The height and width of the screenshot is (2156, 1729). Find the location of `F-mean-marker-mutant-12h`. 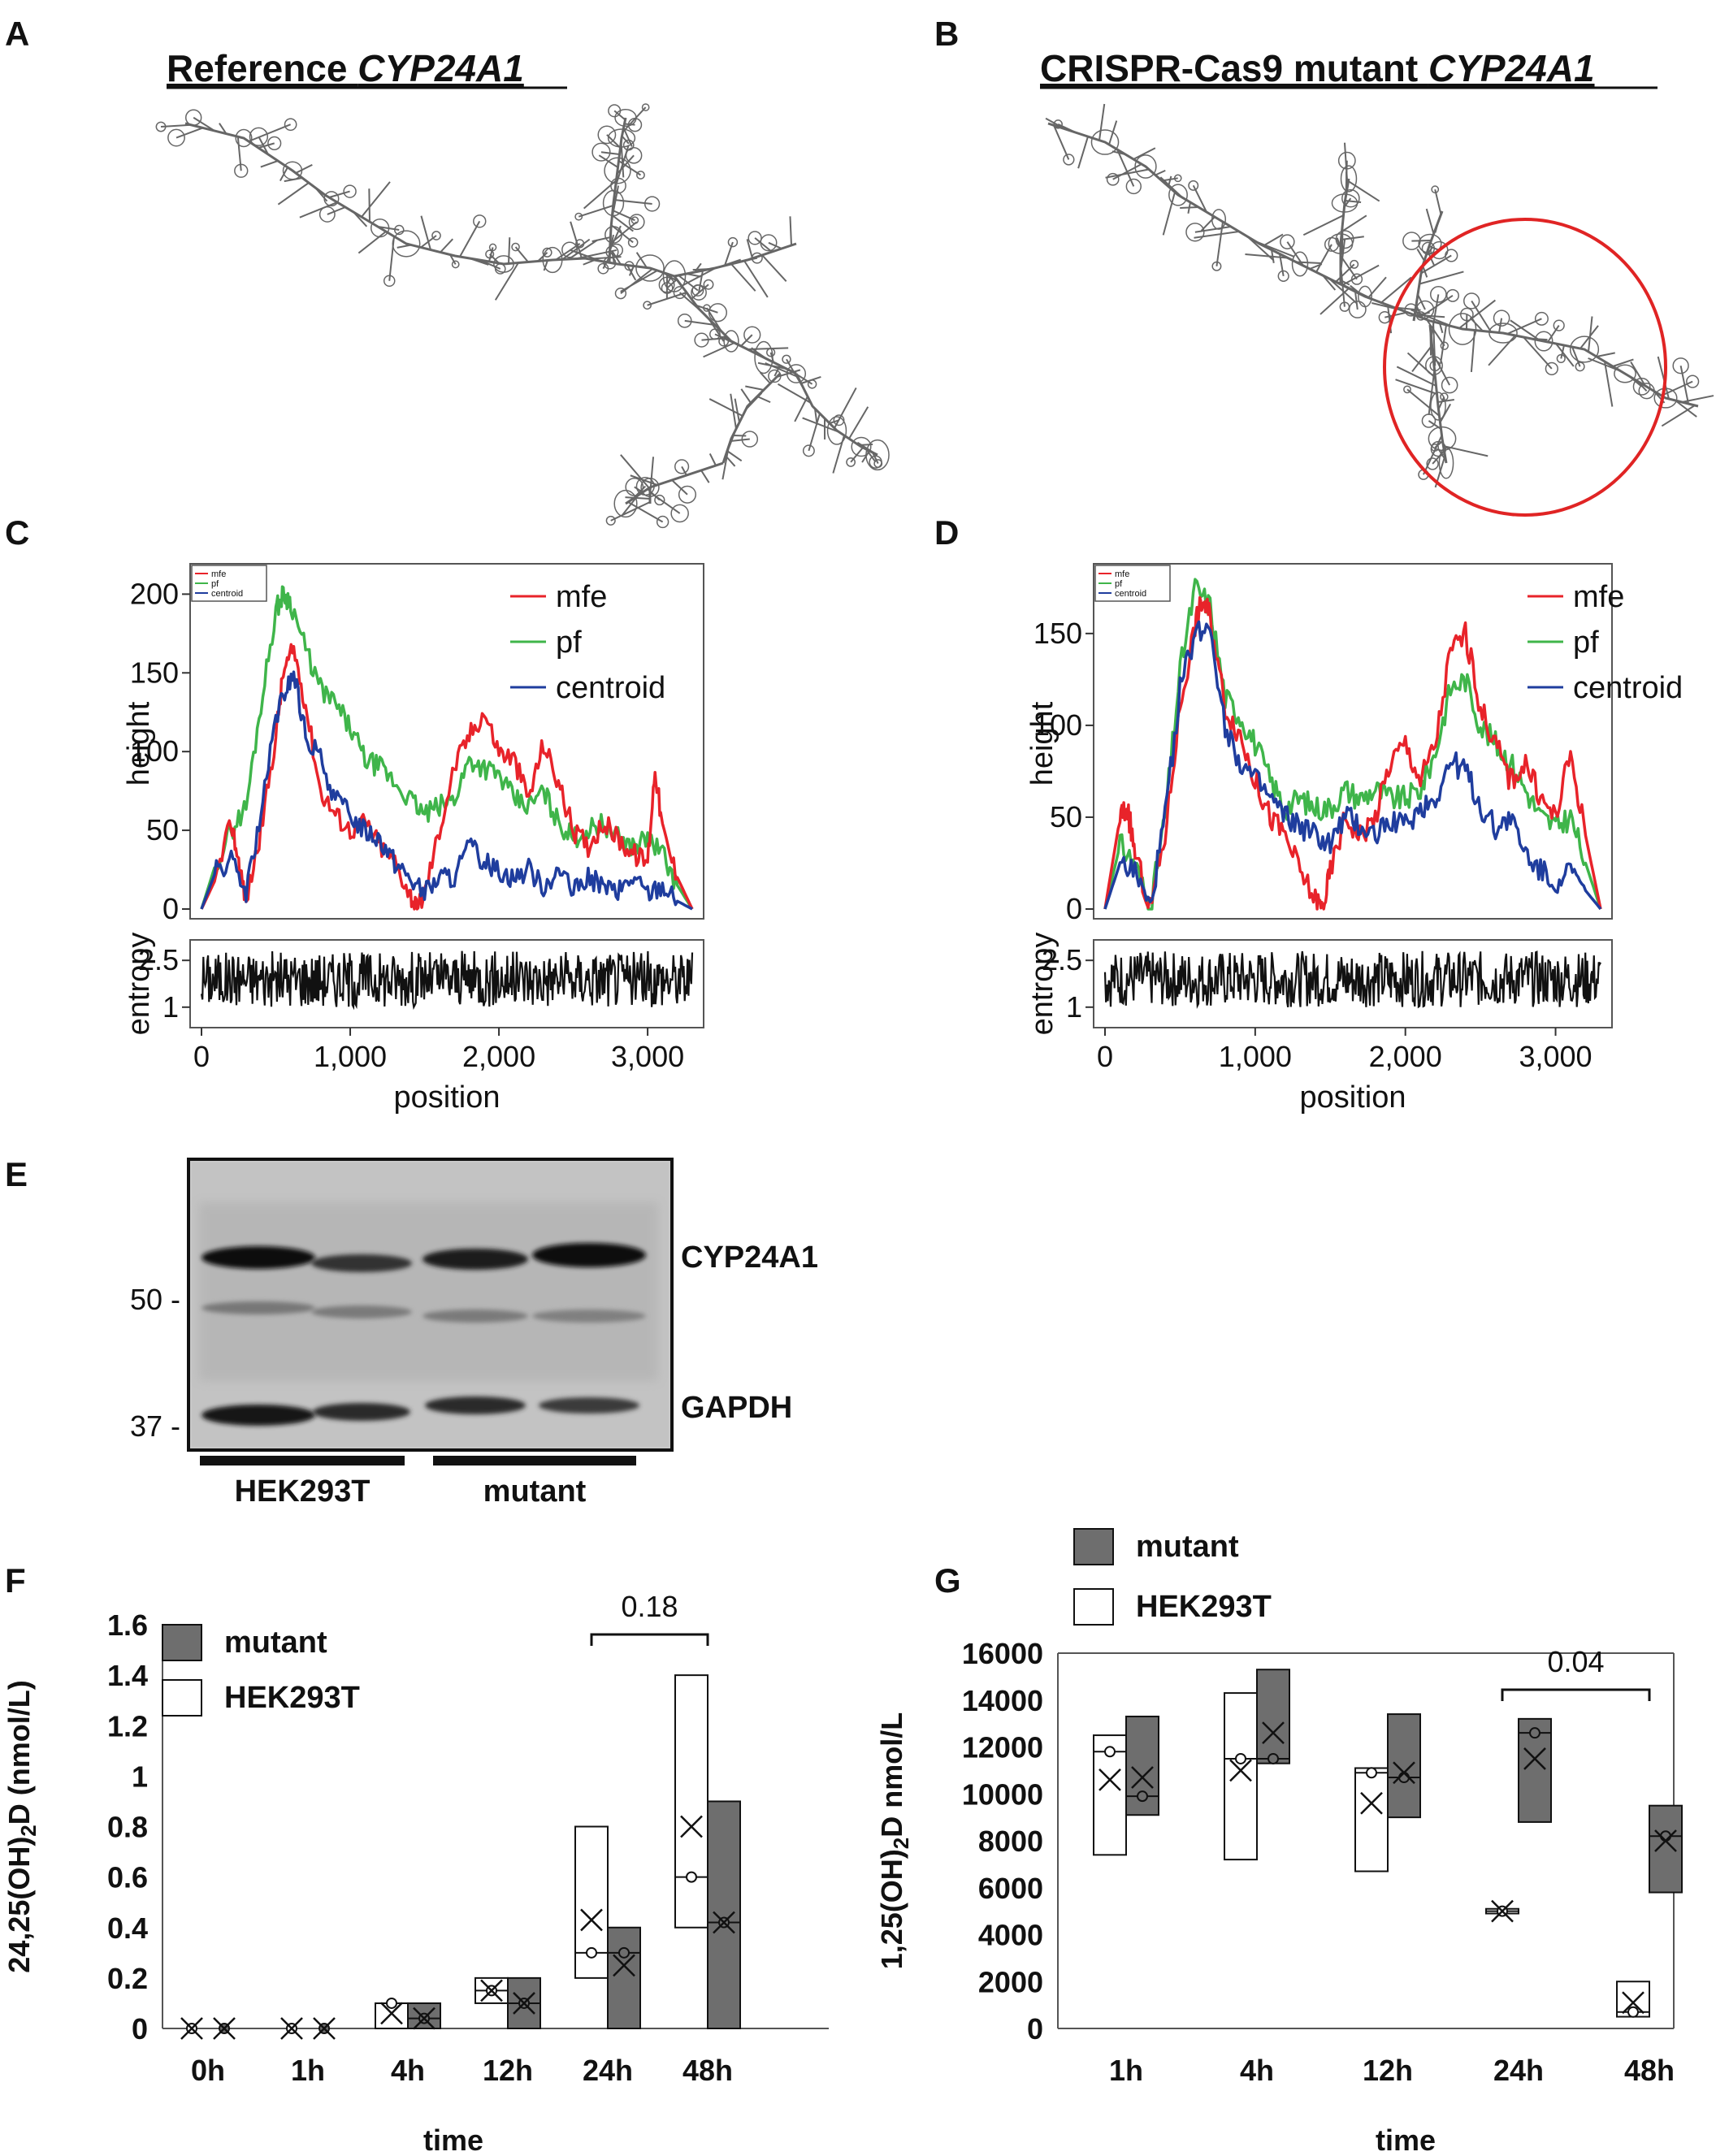

F-mean-marker-mutant-12h is located at coordinates (524, 2004).